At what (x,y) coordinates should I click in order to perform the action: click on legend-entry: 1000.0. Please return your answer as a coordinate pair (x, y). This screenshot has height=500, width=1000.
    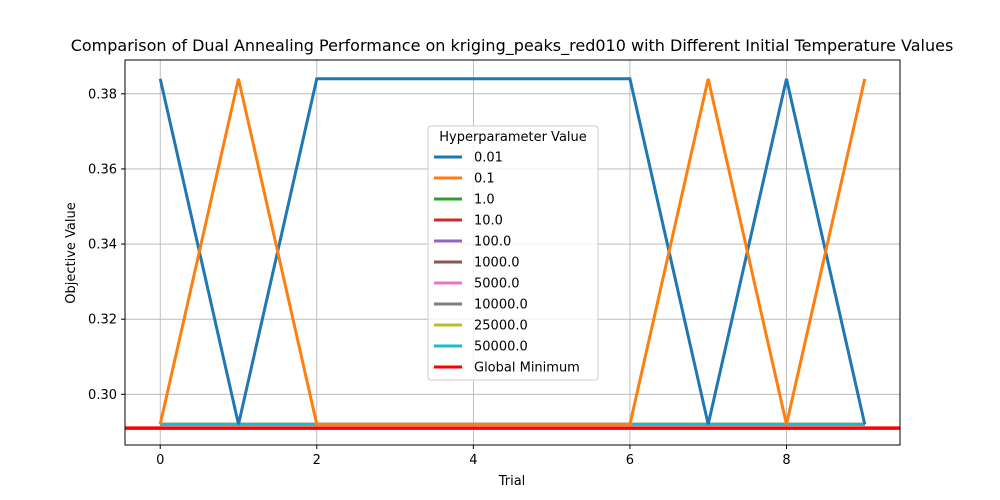
    Looking at the image, I should click on (497, 263).